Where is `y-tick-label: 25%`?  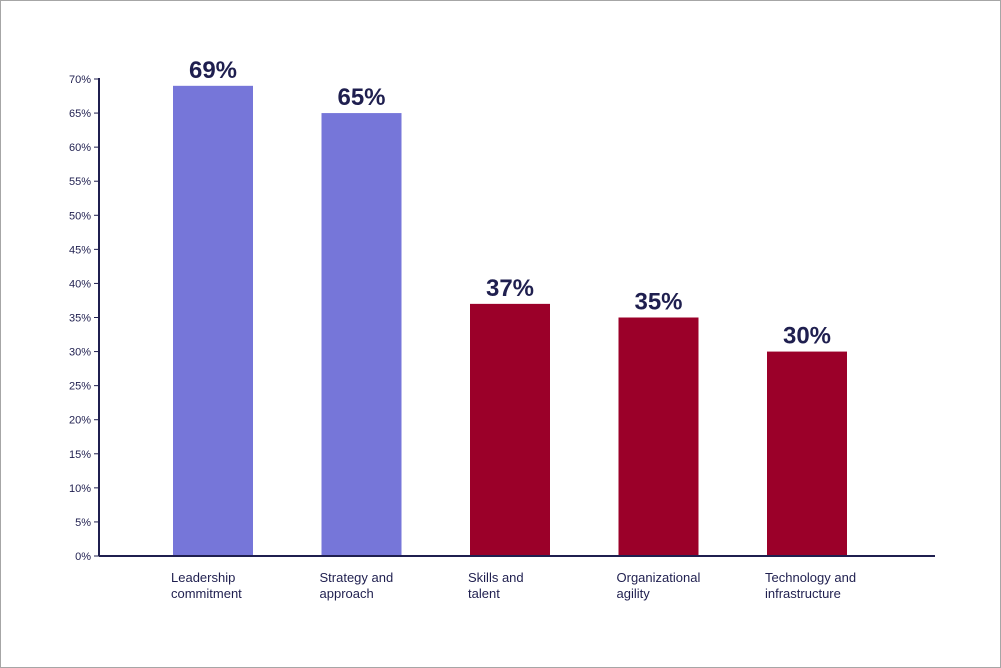 y-tick-label: 25% is located at coordinates (80, 387).